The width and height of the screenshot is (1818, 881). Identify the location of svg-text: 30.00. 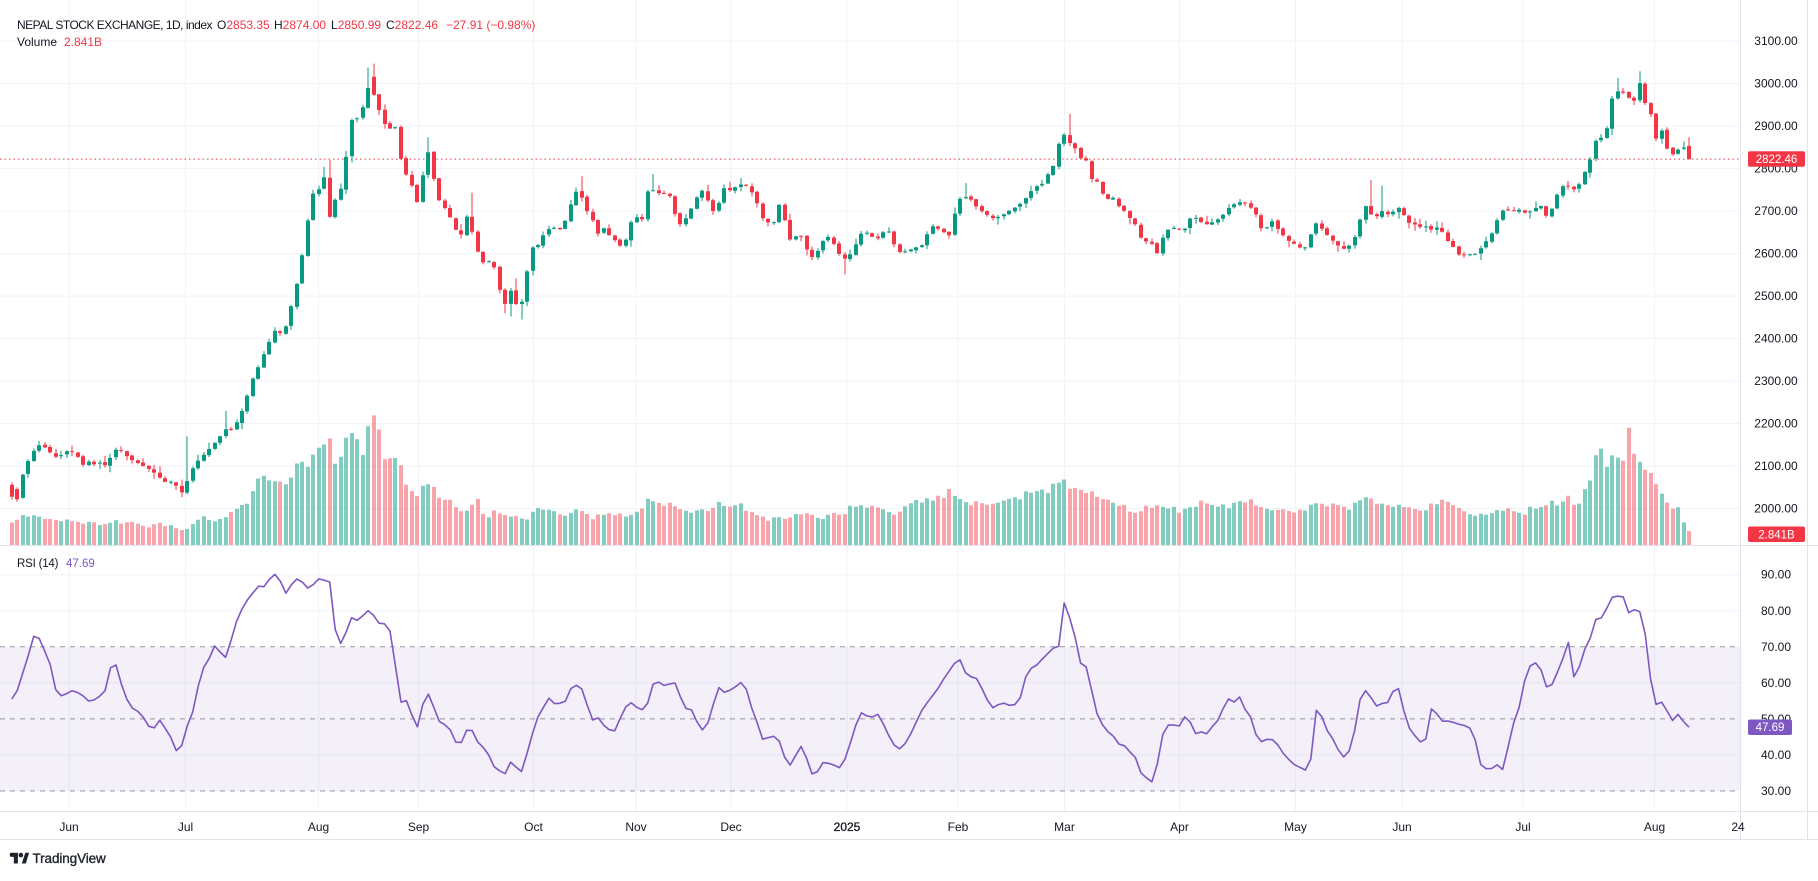
(1776, 791).